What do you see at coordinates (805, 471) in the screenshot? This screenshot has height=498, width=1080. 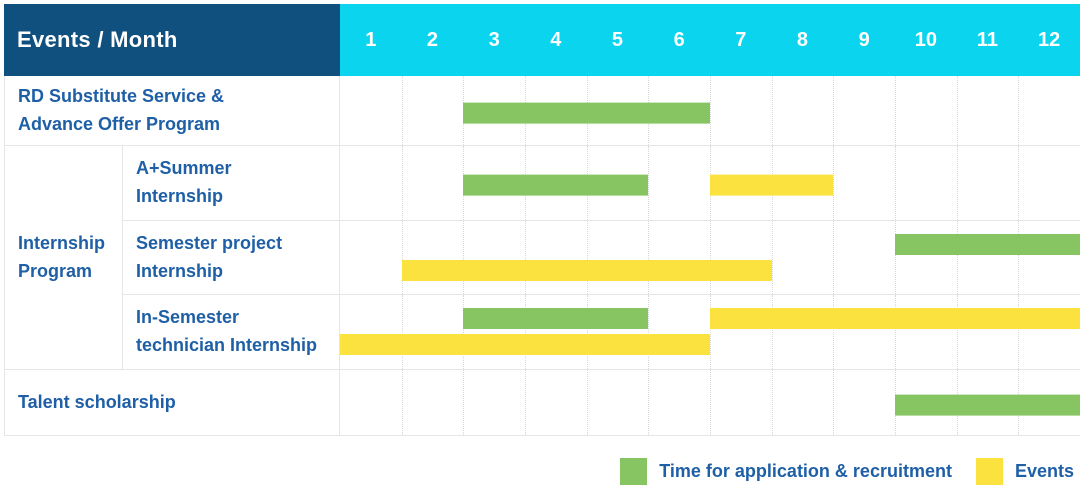 I see `legend-label: Time for application & recruitment` at bounding box center [805, 471].